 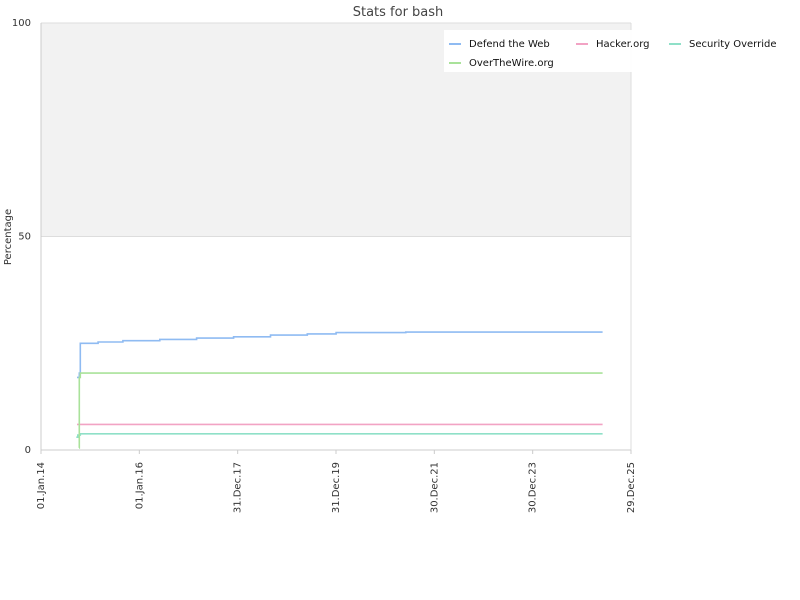 What do you see at coordinates (398, 12) in the screenshot?
I see `chart-title: Stats for bash` at bounding box center [398, 12].